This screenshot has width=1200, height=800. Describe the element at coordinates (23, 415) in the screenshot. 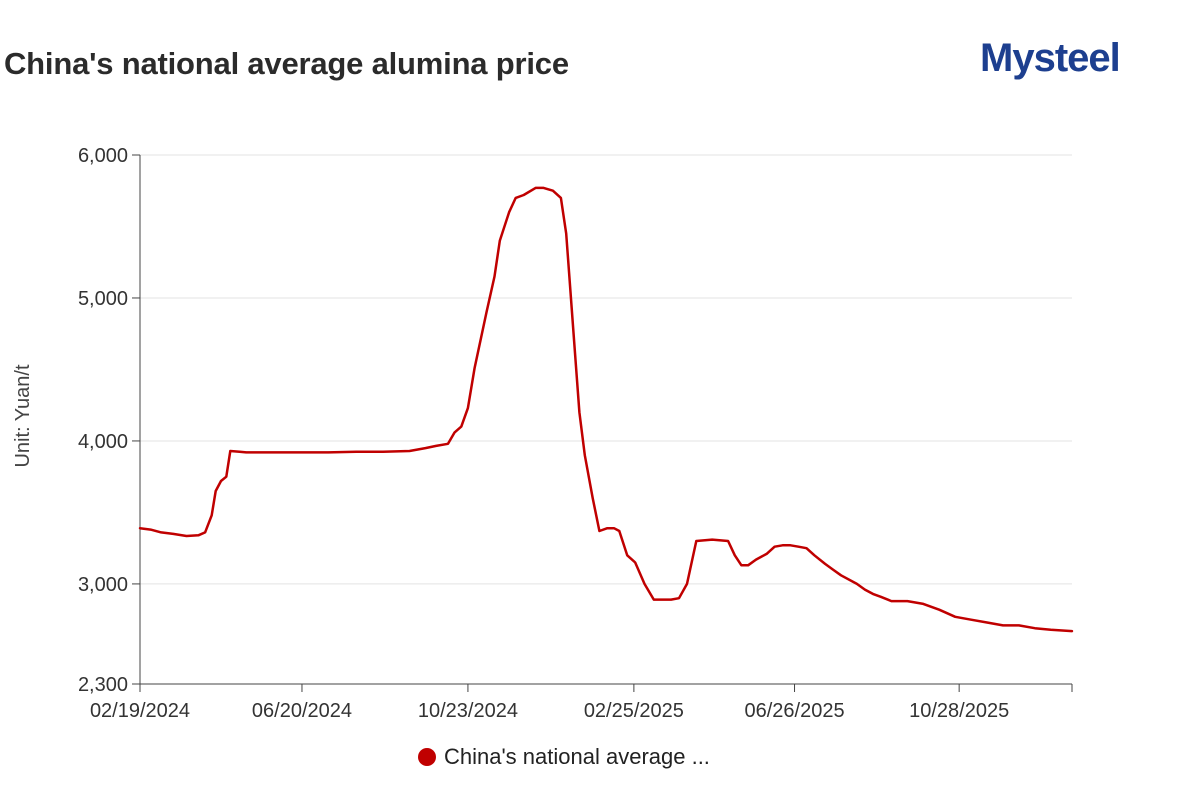

I see `y-axis-title: Unit: Yuan/t` at that location.